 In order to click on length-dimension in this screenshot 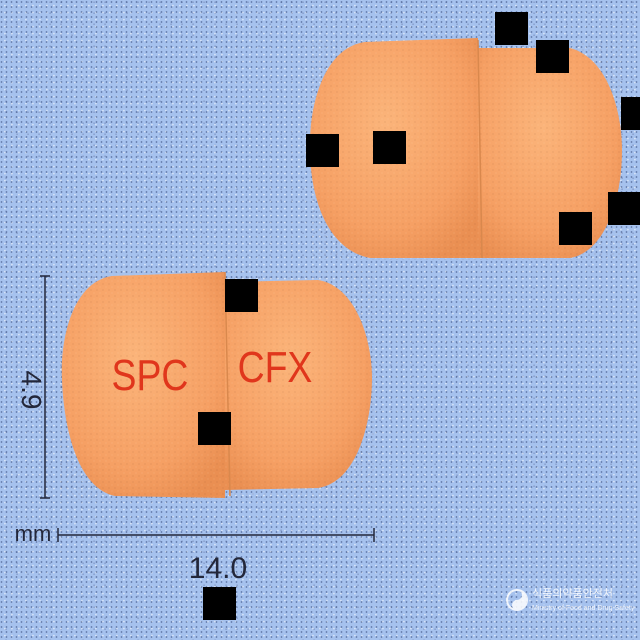, I will do `click(216, 535)`.